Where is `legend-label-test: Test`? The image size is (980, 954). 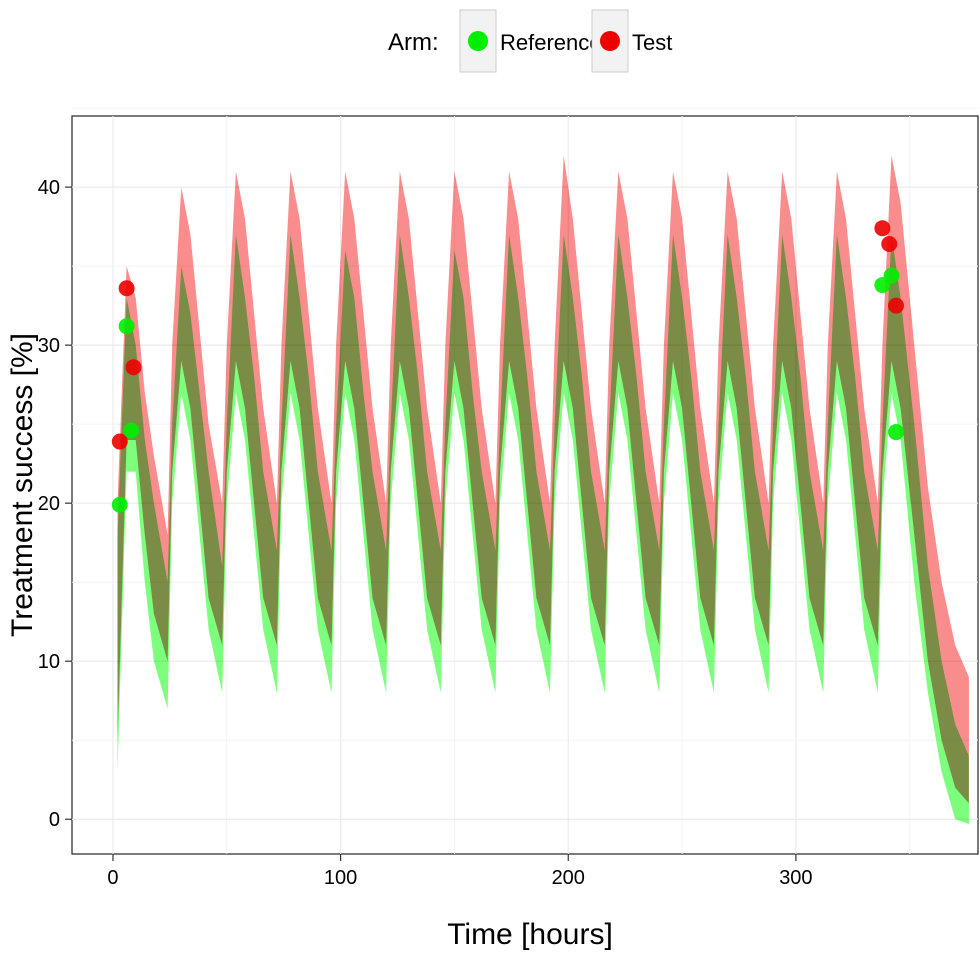 legend-label-test: Test is located at coordinates (652, 42).